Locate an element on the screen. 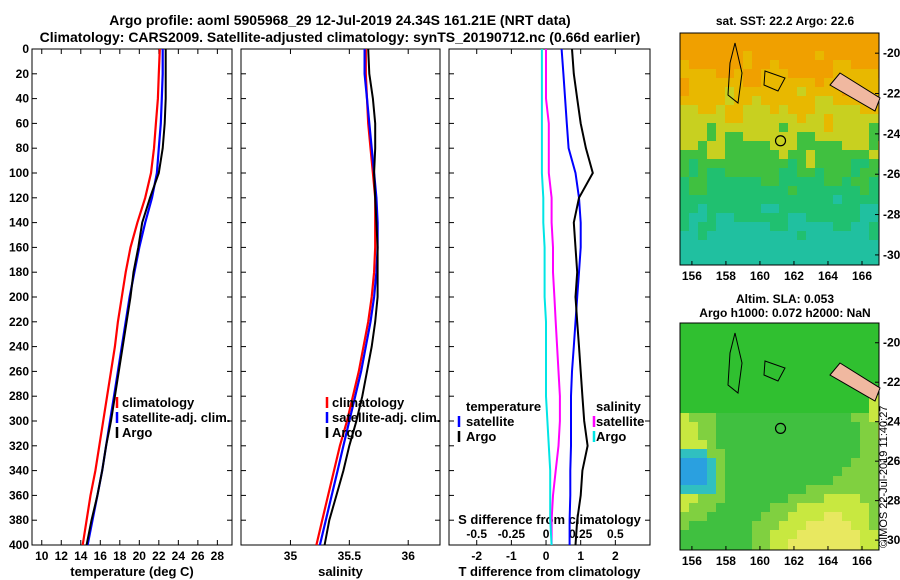 The image size is (900, 580). legend-left-label: satellite is located at coordinates (490, 421).